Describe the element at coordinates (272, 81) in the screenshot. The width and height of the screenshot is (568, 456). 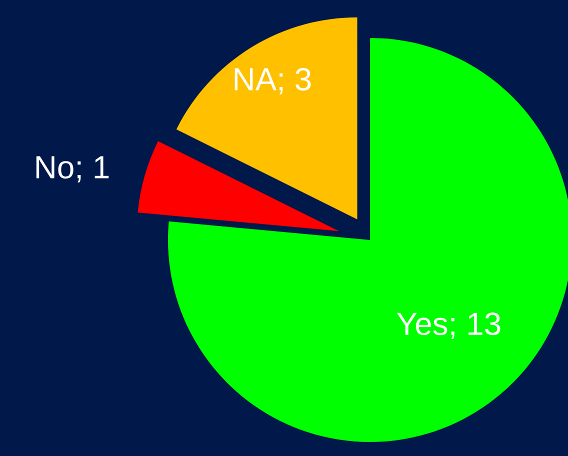
I see `slice-label: NA; 3` at that location.